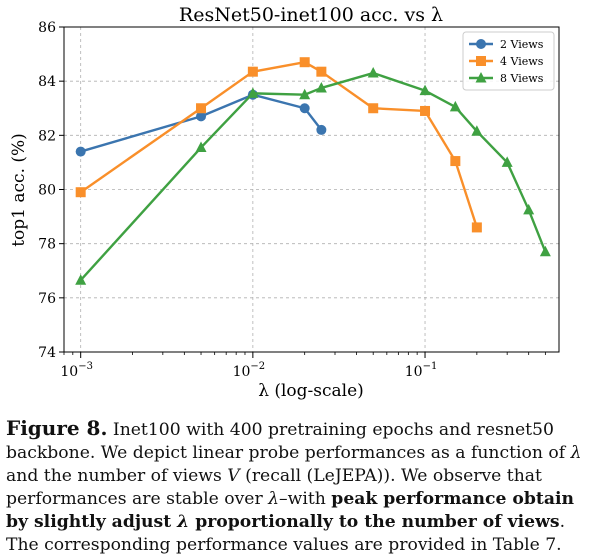 This screenshot has width=597, height=559. I want to click on y-tick-label: 80, so click(47, 191).